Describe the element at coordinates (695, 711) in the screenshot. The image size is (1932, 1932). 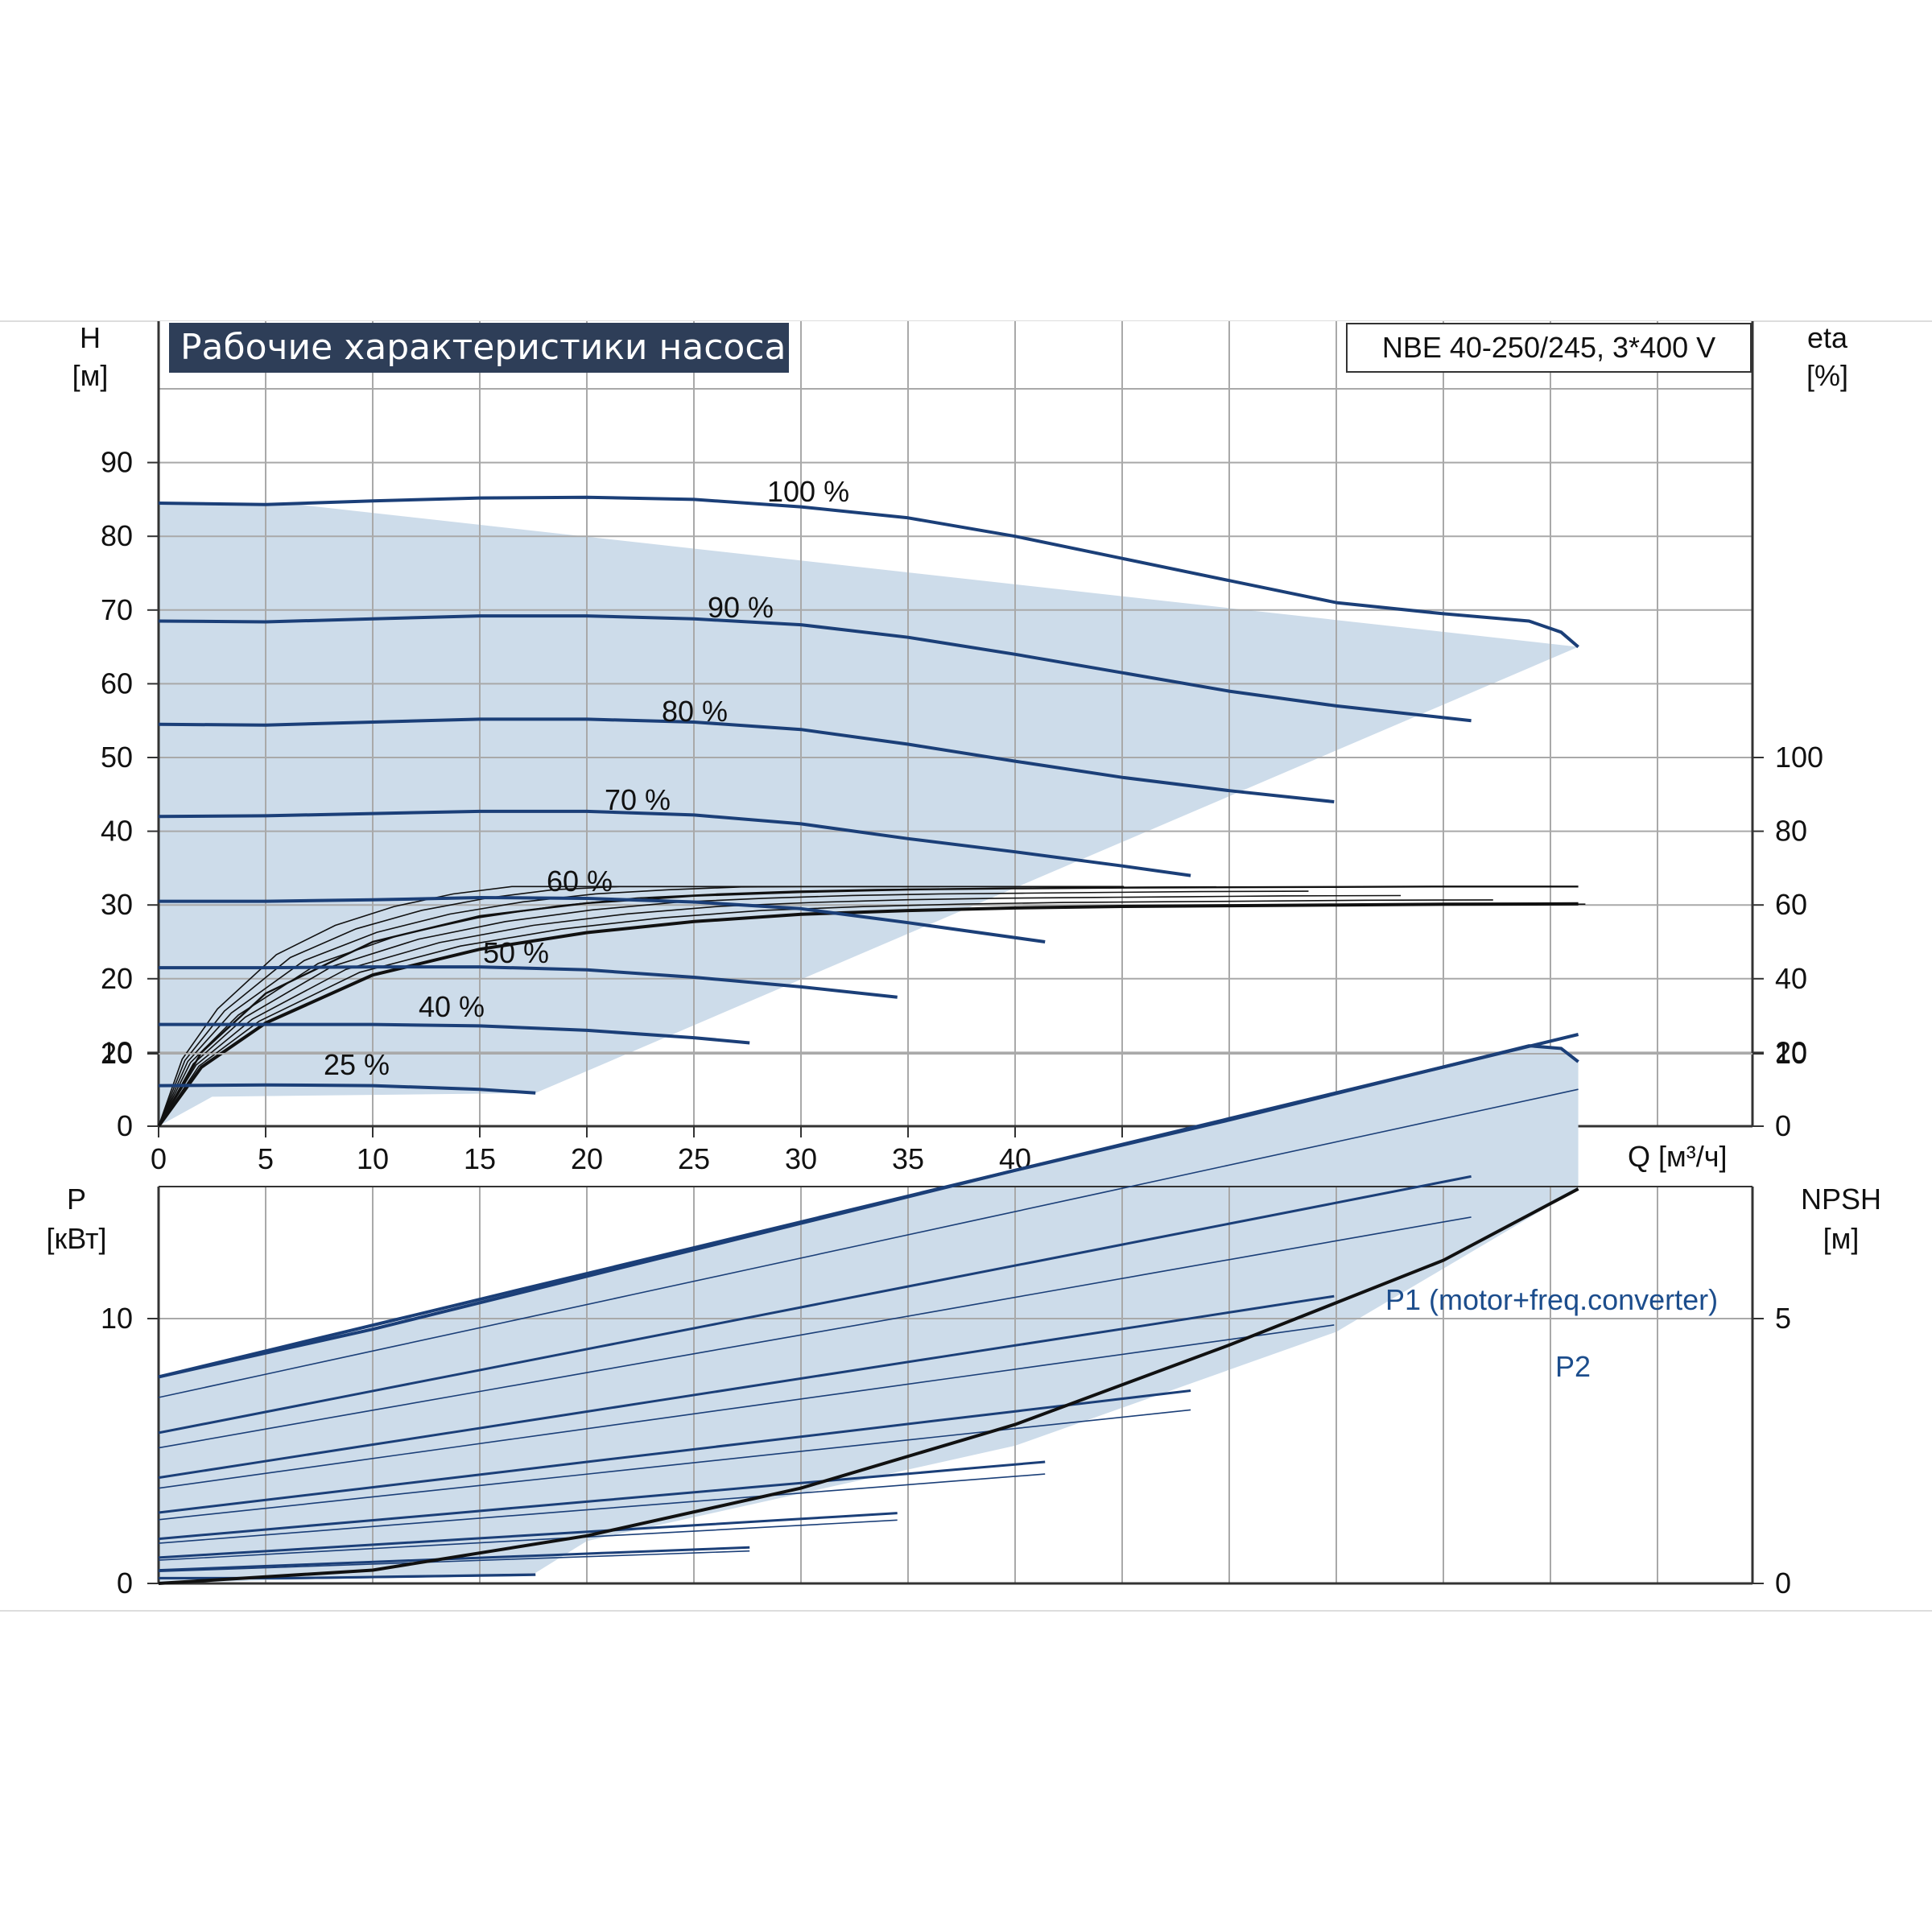
I see `label-80: 80 %` at that location.